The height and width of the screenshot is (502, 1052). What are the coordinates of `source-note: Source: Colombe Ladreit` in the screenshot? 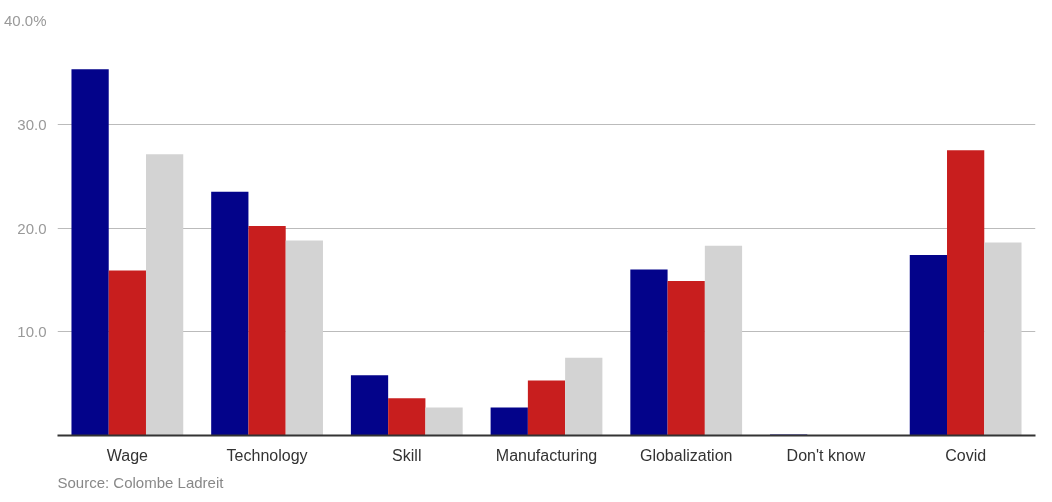 It's located at (141, 482).